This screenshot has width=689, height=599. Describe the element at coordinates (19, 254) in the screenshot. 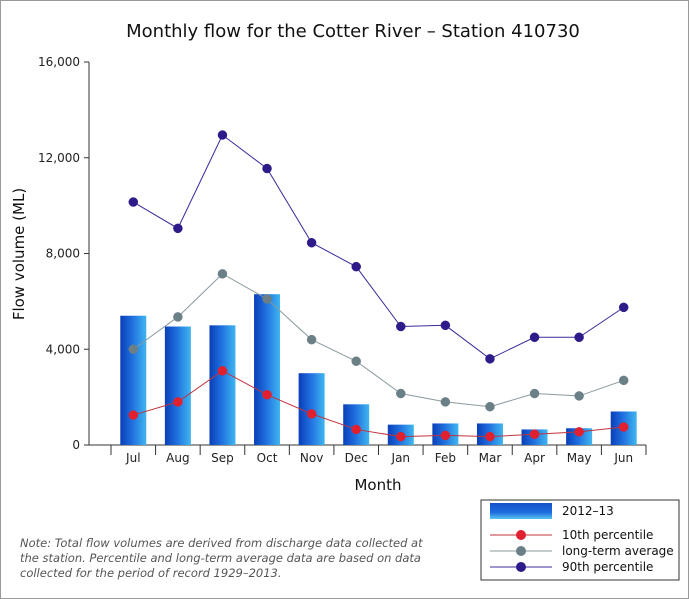

I see `y-axis-label: Flow volume (ML)` at that location.